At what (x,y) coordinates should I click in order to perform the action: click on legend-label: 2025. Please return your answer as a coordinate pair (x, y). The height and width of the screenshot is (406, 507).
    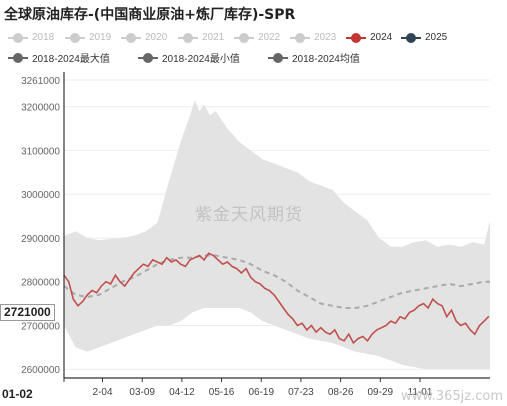
    Looking at the image, I should click on (436, 37).